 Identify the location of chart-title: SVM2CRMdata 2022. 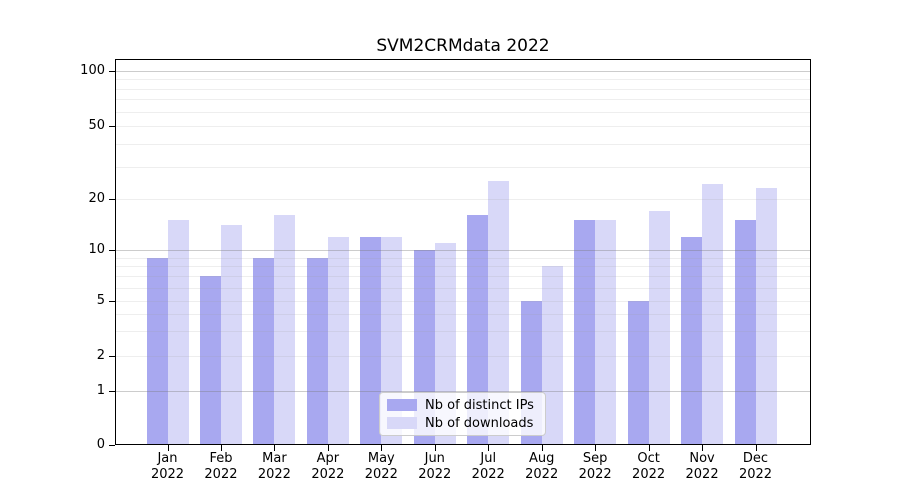
(463, 46).